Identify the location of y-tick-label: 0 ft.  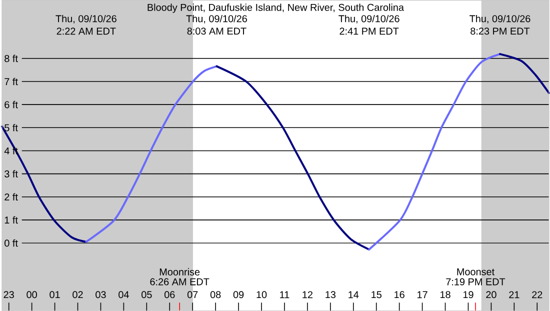
(11, 243).